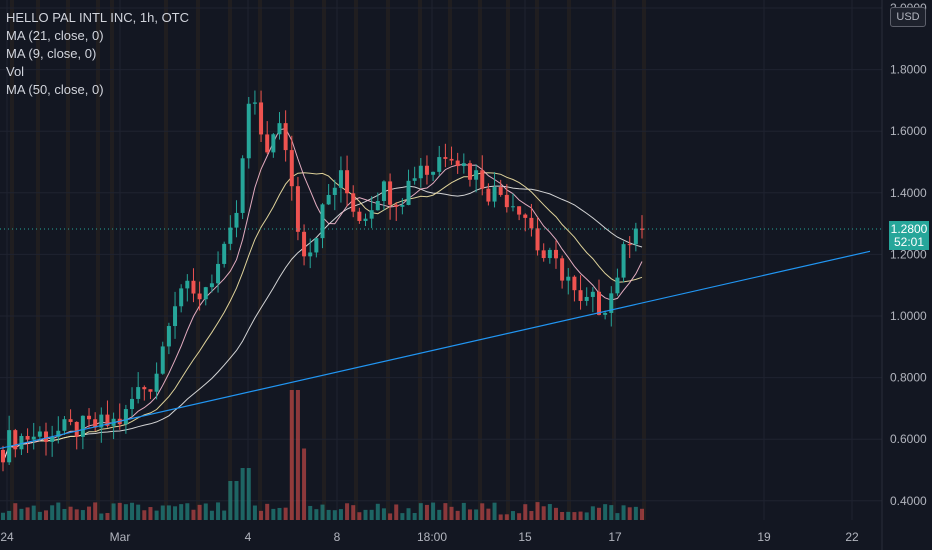 This screenshot has width=932, height=550. Describe the element at coordinates (55, 89) in the screenshot. I see `legend-ma50: MA (50, close, 0)` at that location.